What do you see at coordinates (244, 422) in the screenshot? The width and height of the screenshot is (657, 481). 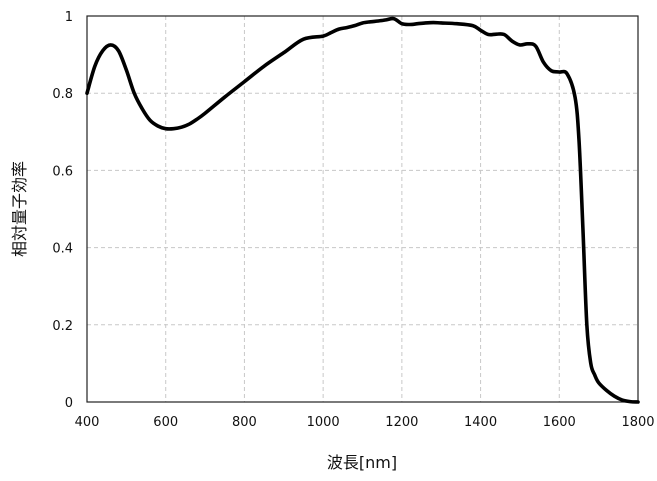 I see `x-tick-label: 800` at bounding box center [244, 422].